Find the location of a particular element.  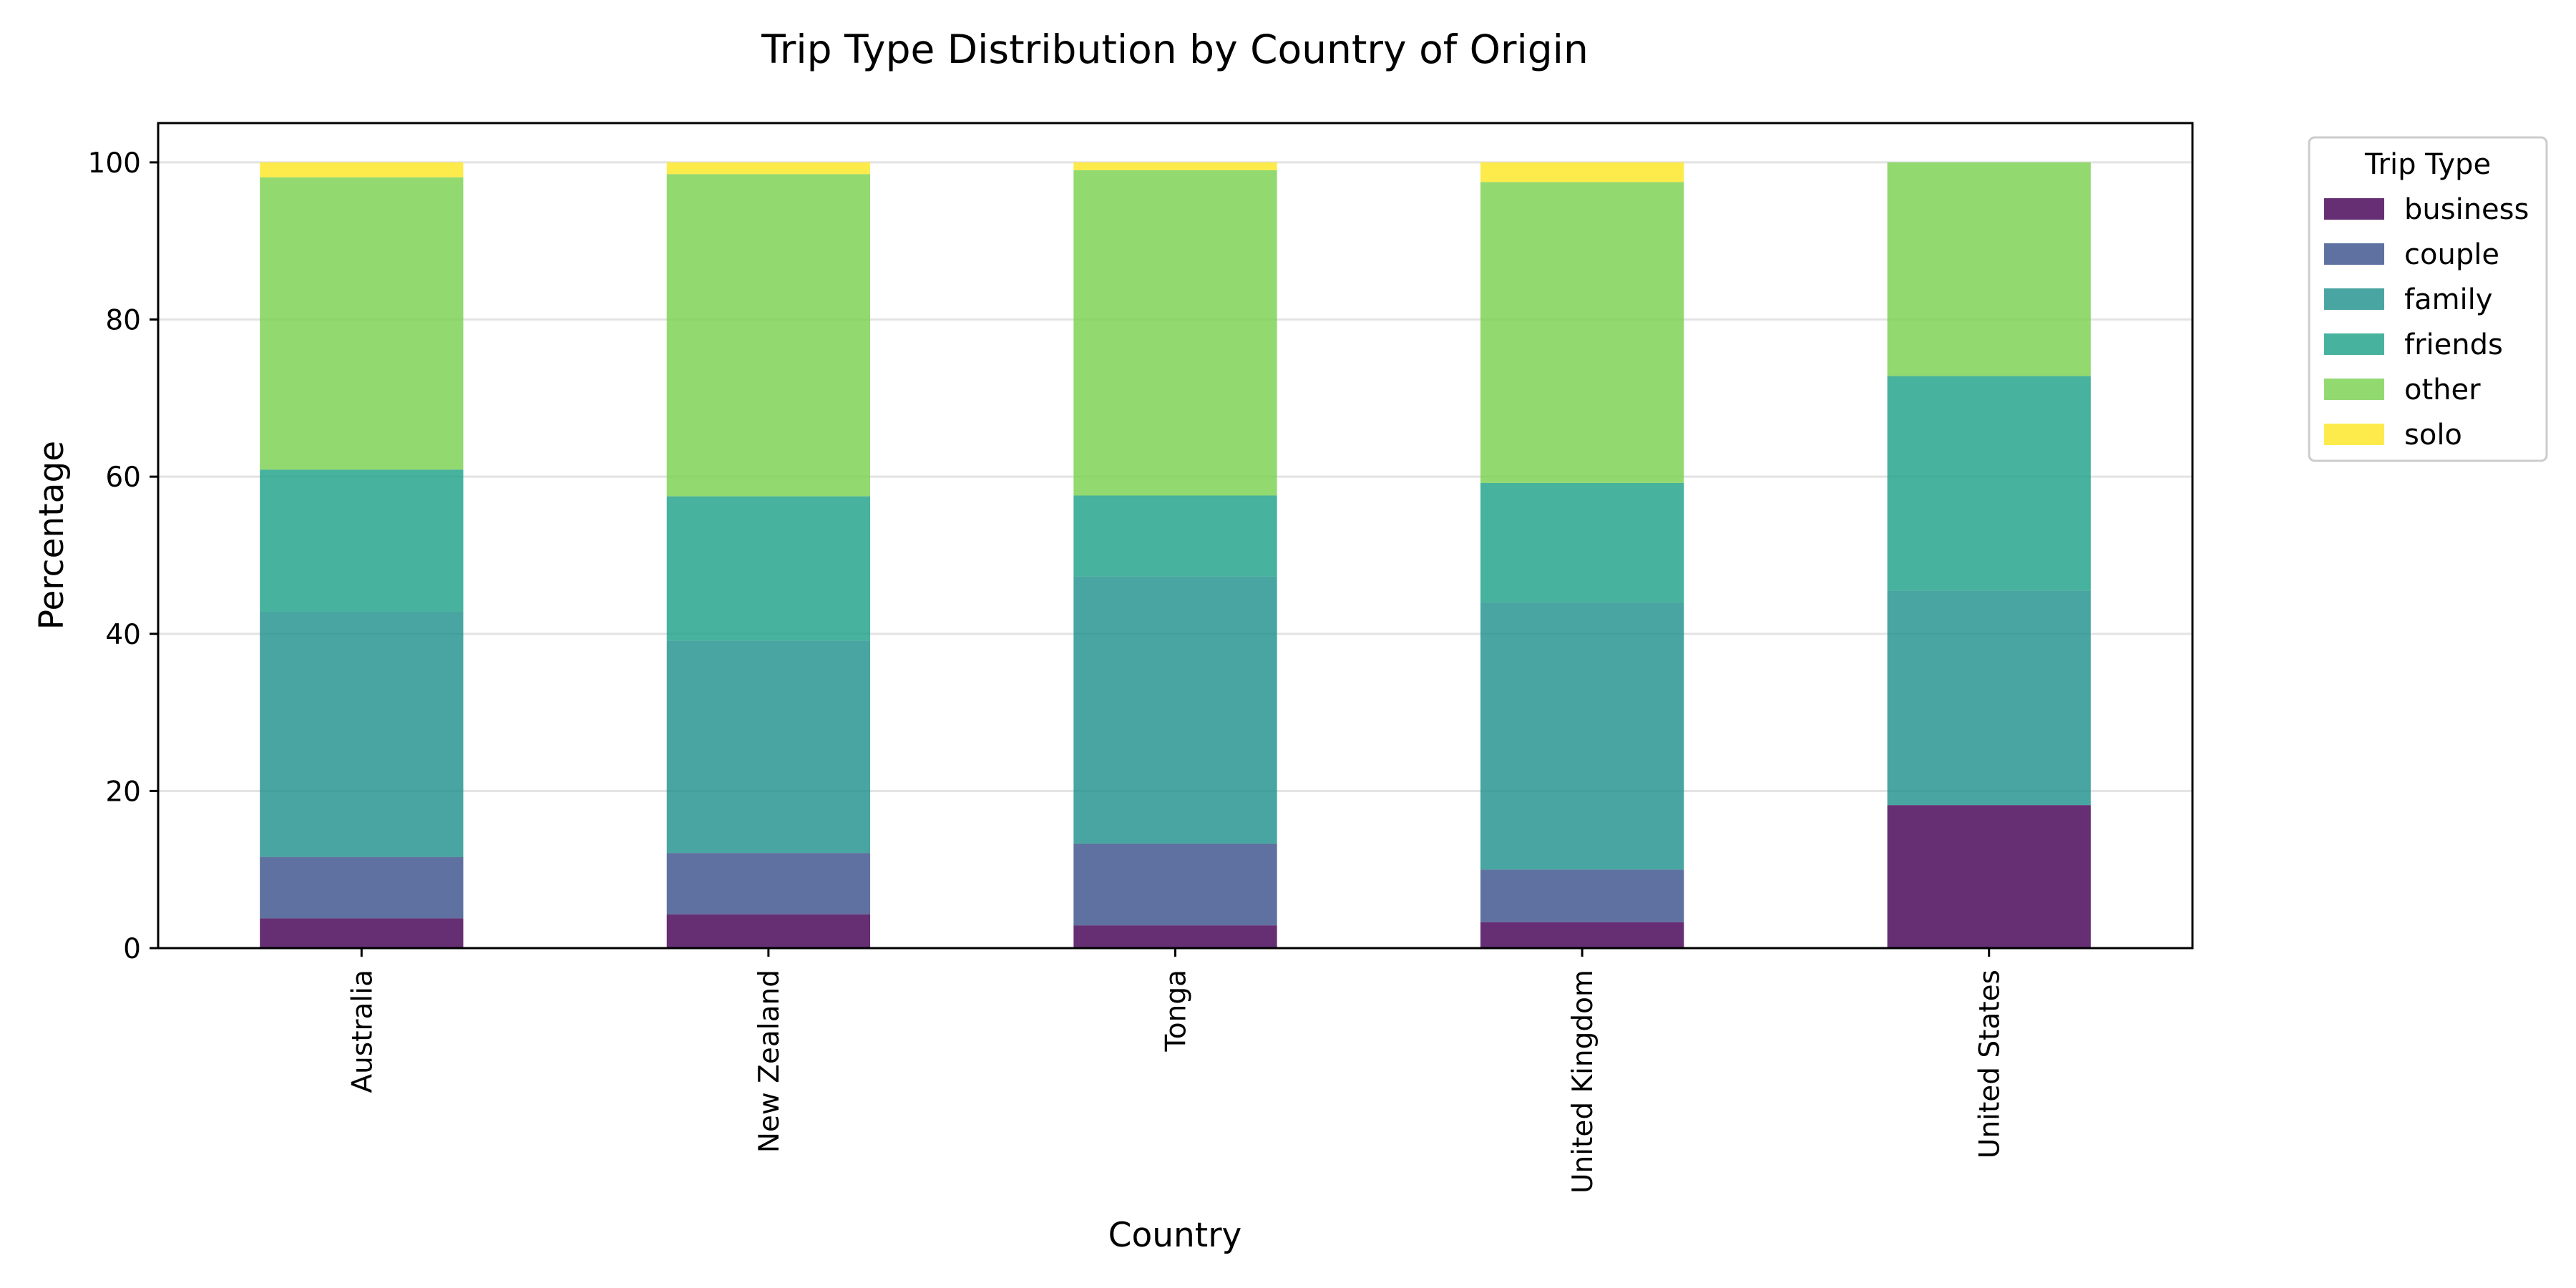

legend-label-solo: solo is located at coordinates (2433, 435).